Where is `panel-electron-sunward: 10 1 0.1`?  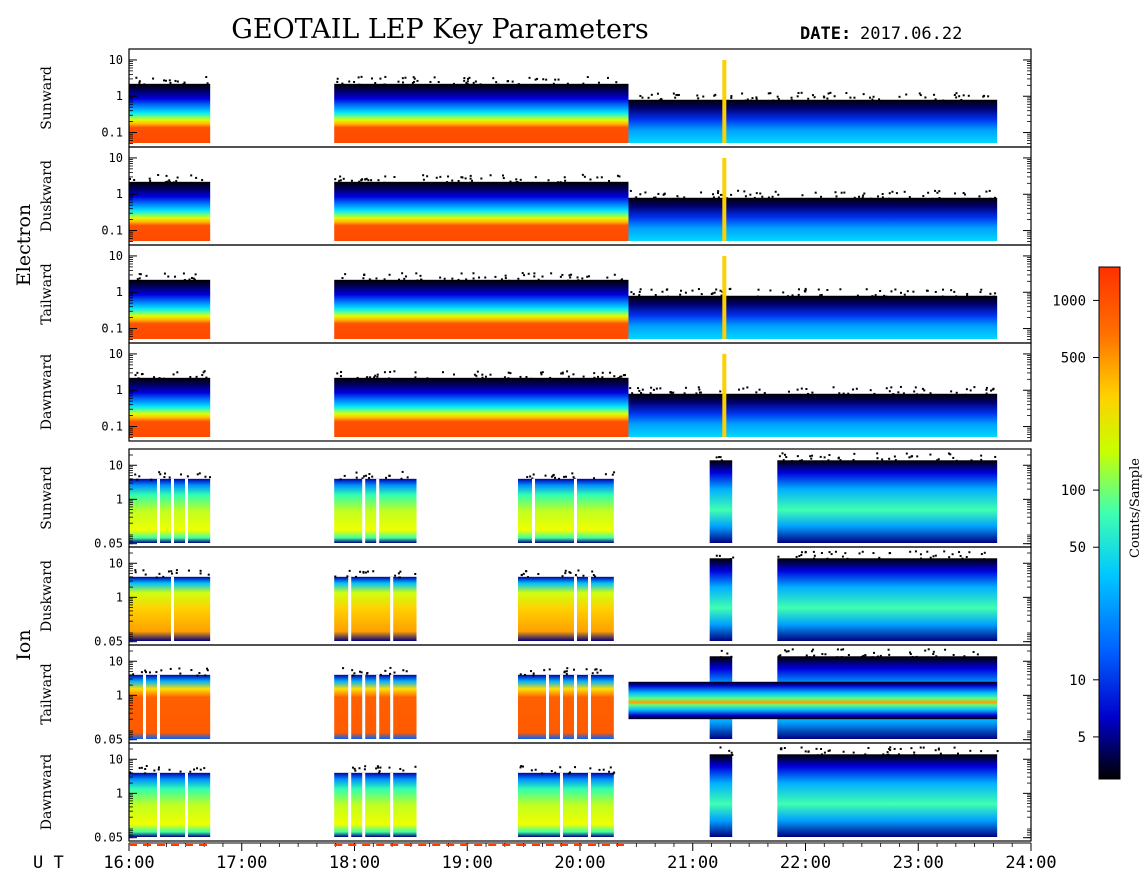
panel-electron-sunward: 10 1 0.1 is located at coordinates (566, 98).